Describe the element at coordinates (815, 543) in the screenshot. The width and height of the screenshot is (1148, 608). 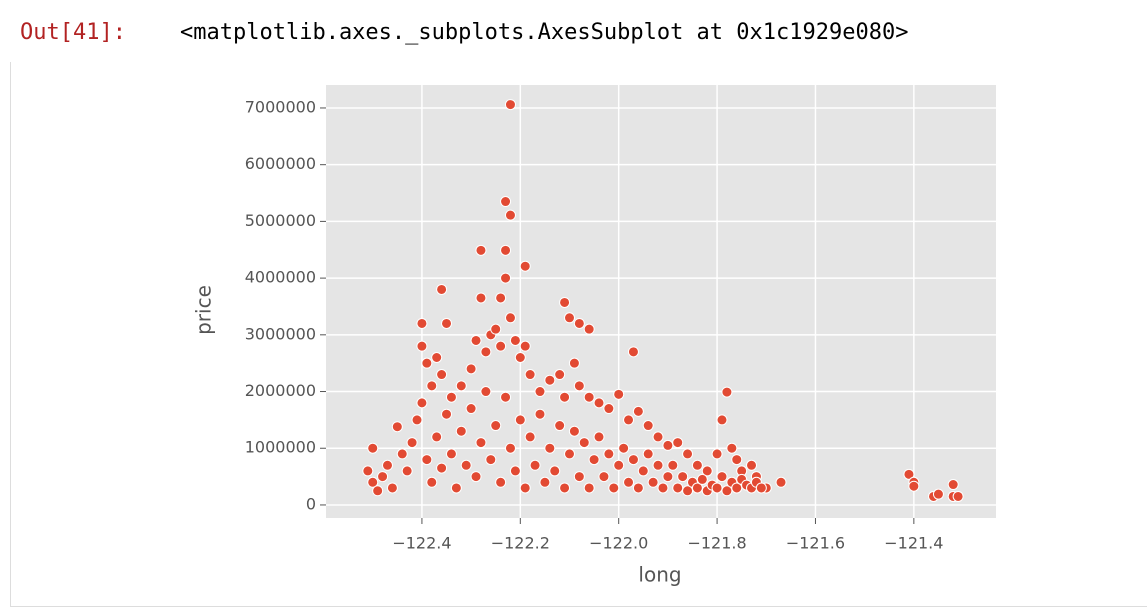
I see `x-tick-label: −121.6` at that location.